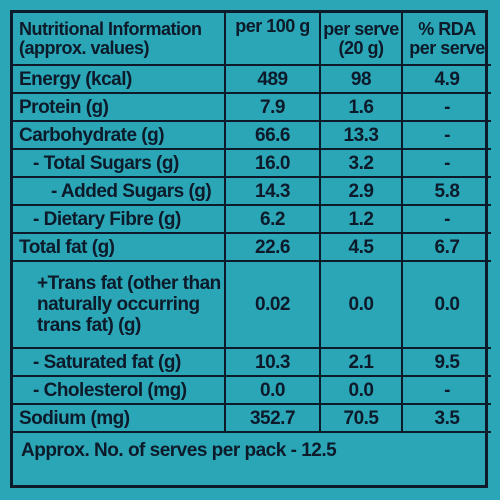 The image size is (500, 500). What do you see at coordinates (119, 79) in the screenshot?
I see `row-label: Energy (kcal)` at bounding box center [119, 79].